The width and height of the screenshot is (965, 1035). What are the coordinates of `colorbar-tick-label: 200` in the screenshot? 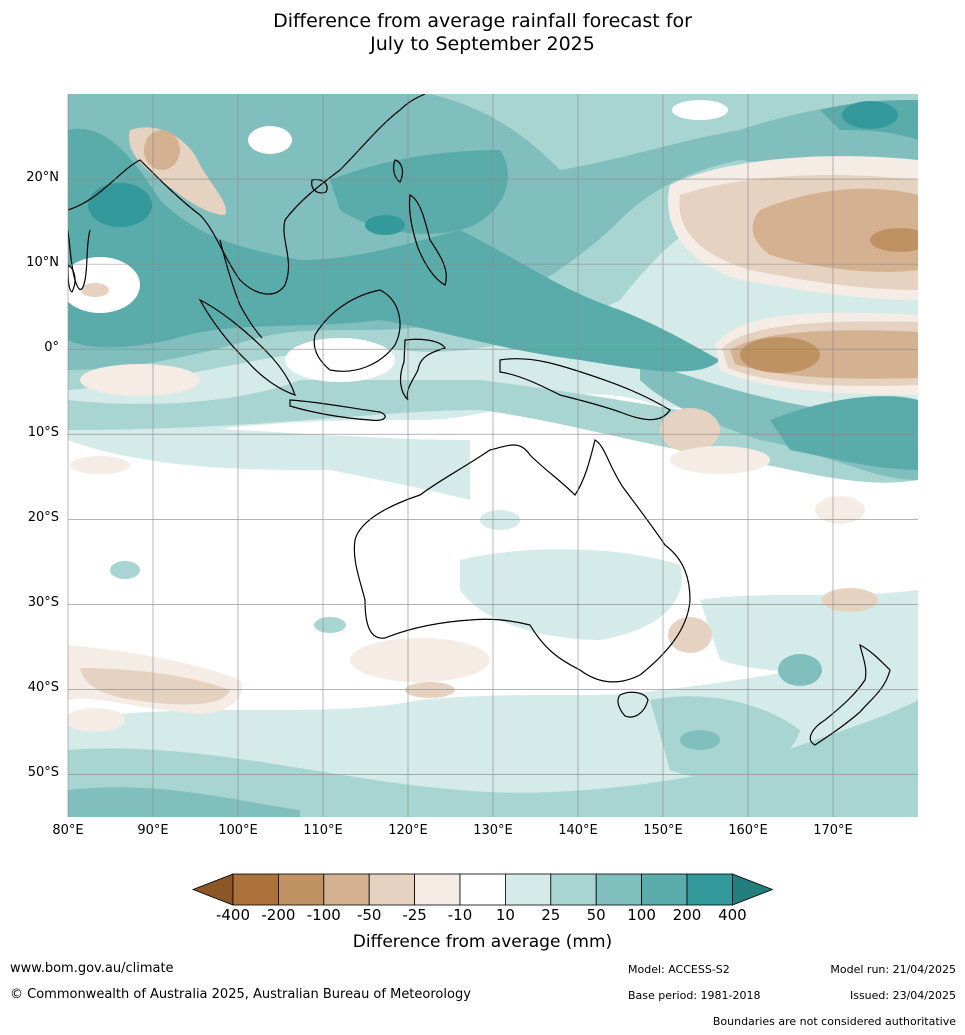 It's located at (687, 915).